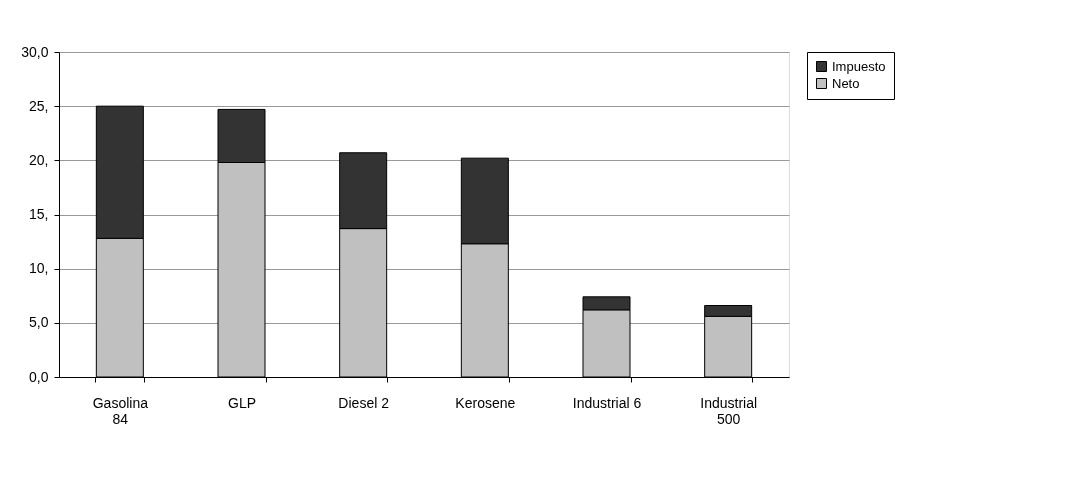  Describe the element at coordinates (120, 410) in the screenshot. I see `x-tick-label: Gasolina 84` at that location.